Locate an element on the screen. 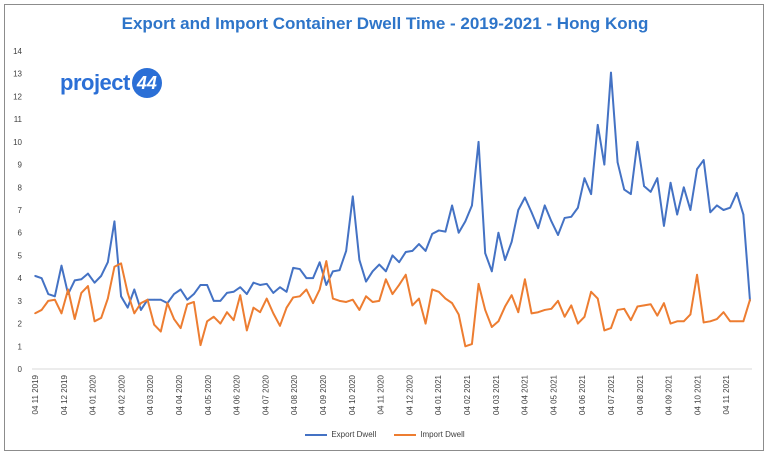 The height and width of the screenshot is (457, 770). y-tick-label: 1 is located at coordinates (20, 346).